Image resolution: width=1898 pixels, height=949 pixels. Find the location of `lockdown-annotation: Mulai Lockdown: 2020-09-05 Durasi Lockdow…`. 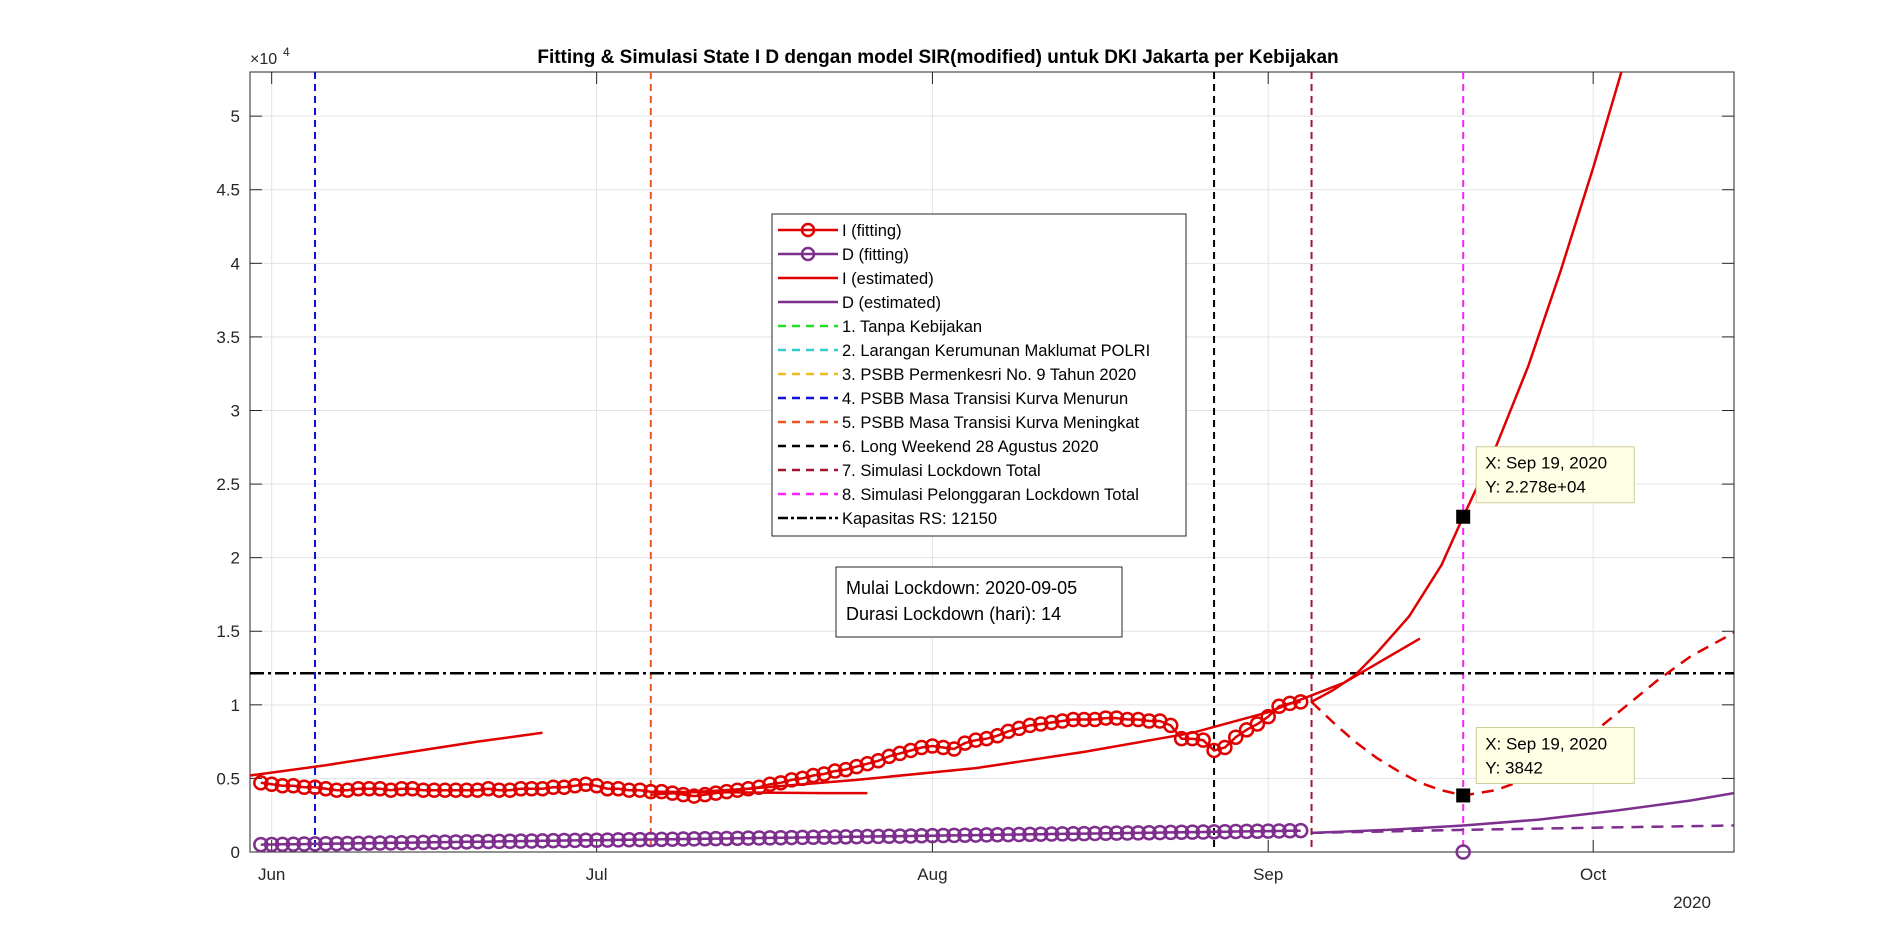

lockdown-annotation: Mulai Lockdown: 2020-09-05 Durasi Lockdow… is located at coordinates (979, 602).